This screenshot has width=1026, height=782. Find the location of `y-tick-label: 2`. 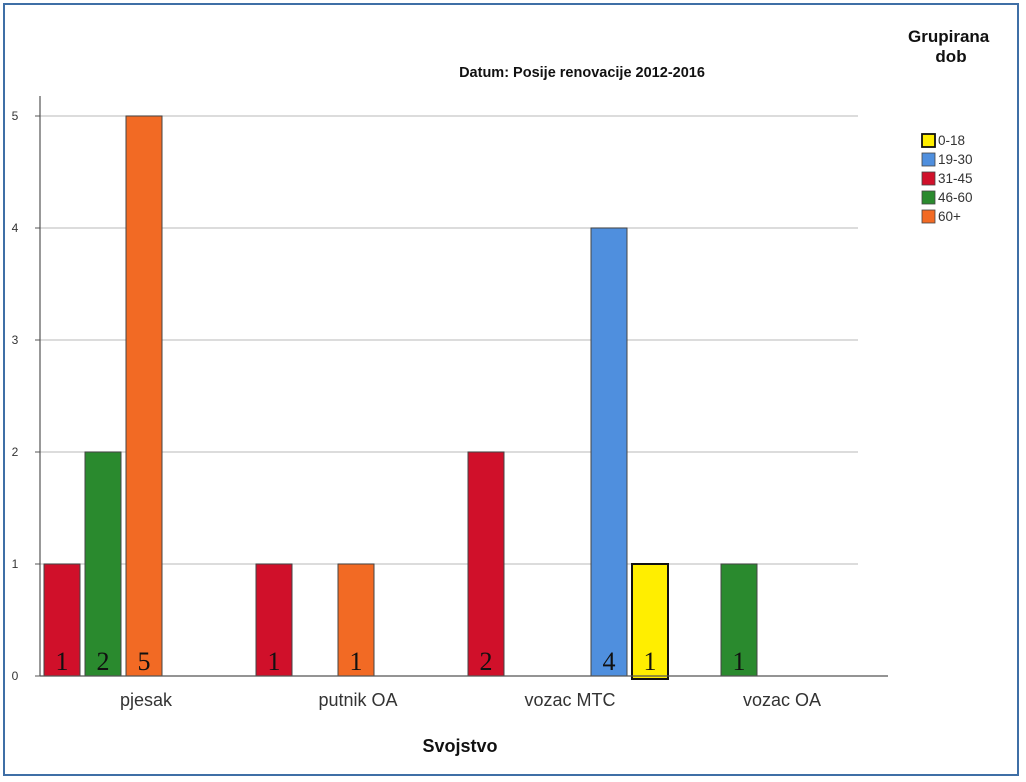

y-tick-label: 2 is located at coordinates (15, 452).